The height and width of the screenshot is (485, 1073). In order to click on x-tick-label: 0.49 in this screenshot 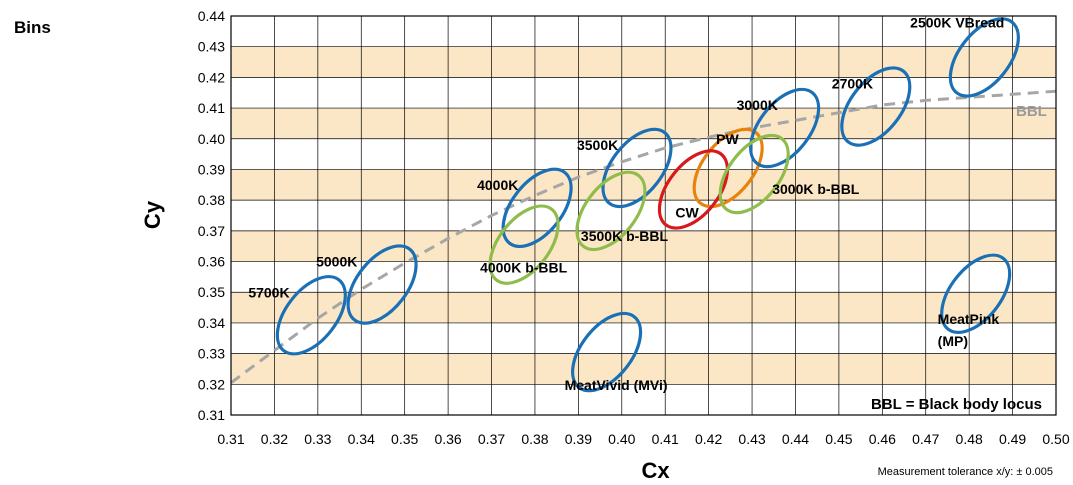, I will do `click(1012, 439)`.